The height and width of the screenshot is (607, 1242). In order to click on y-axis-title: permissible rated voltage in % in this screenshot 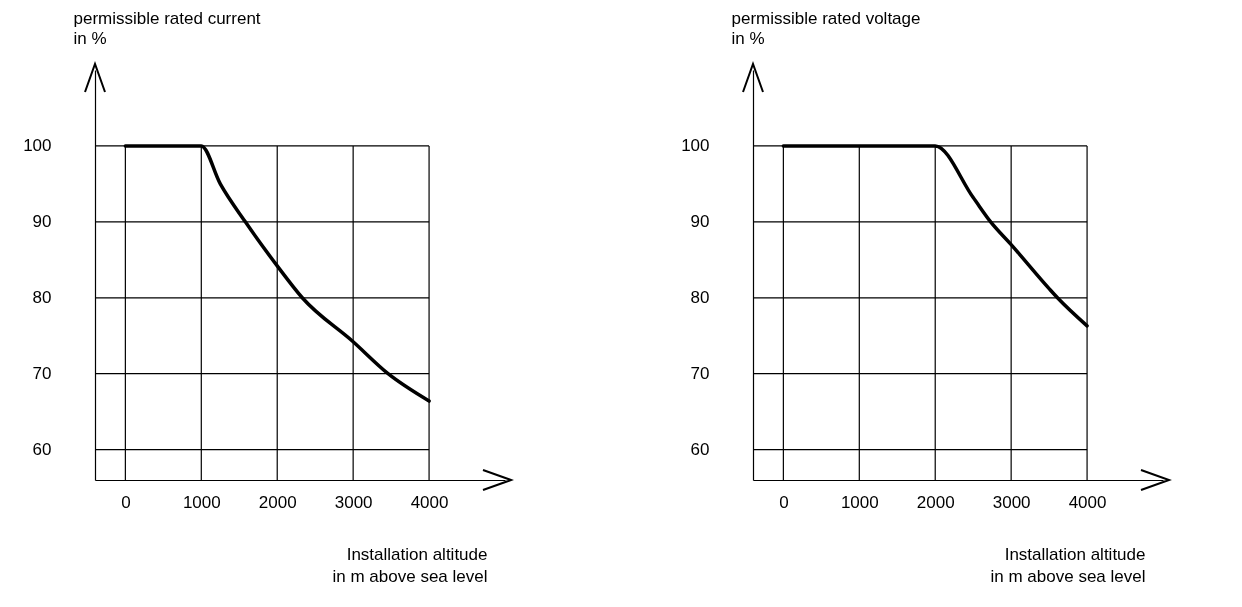, I will do `click(826, 28)`.